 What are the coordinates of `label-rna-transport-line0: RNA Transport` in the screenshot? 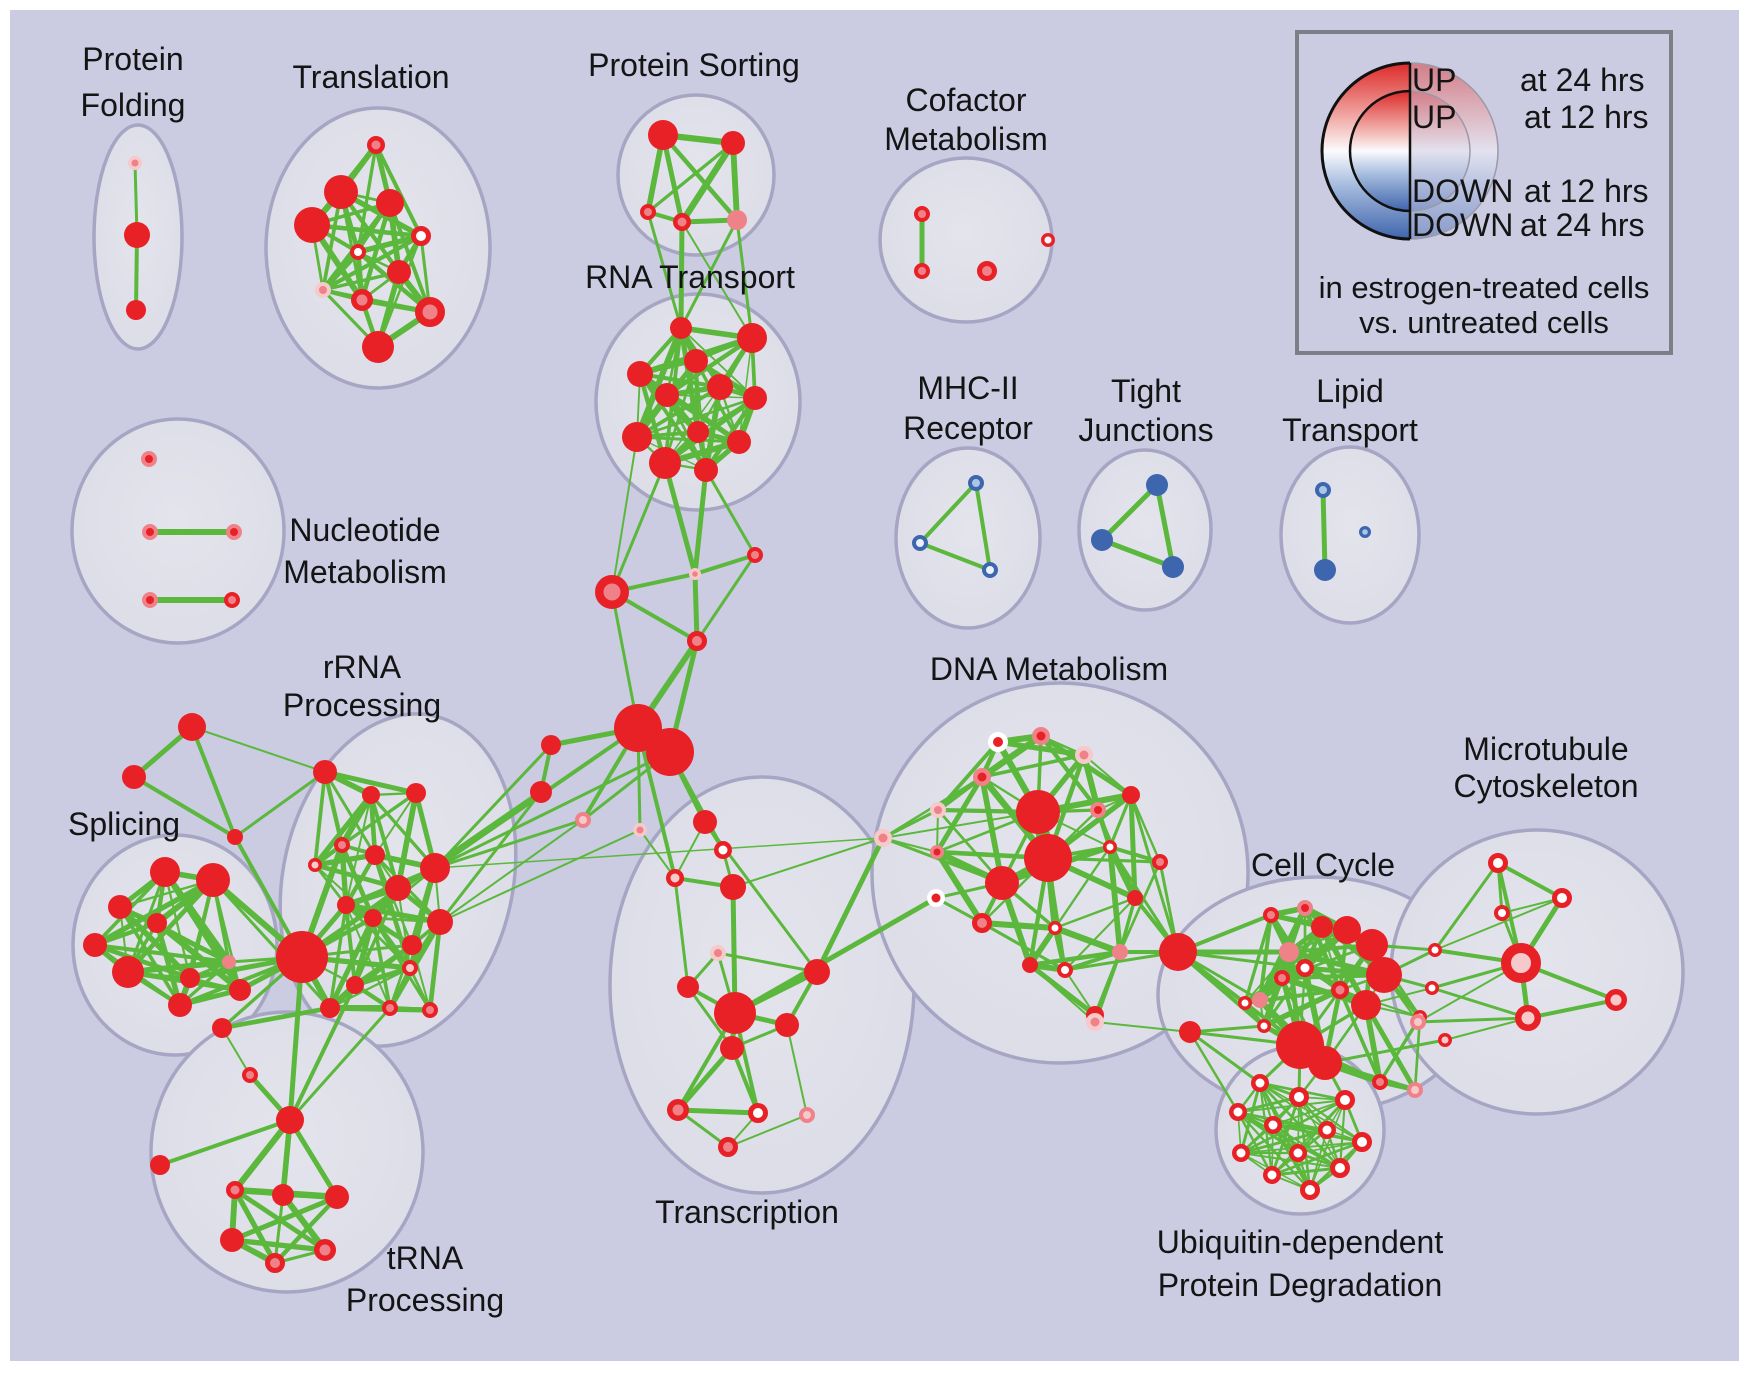 It's located at (690, 277).